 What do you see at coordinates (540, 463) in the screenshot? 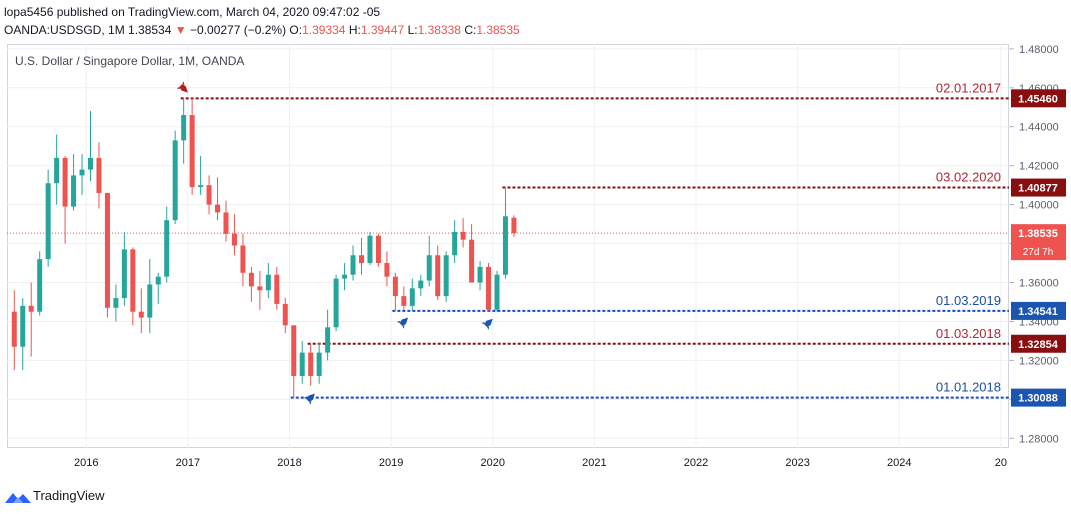
I see `time-axis: 2016 2017 2018 2019 2020 2021 2022 2023 2024 20` at bounding box center [540, 463].